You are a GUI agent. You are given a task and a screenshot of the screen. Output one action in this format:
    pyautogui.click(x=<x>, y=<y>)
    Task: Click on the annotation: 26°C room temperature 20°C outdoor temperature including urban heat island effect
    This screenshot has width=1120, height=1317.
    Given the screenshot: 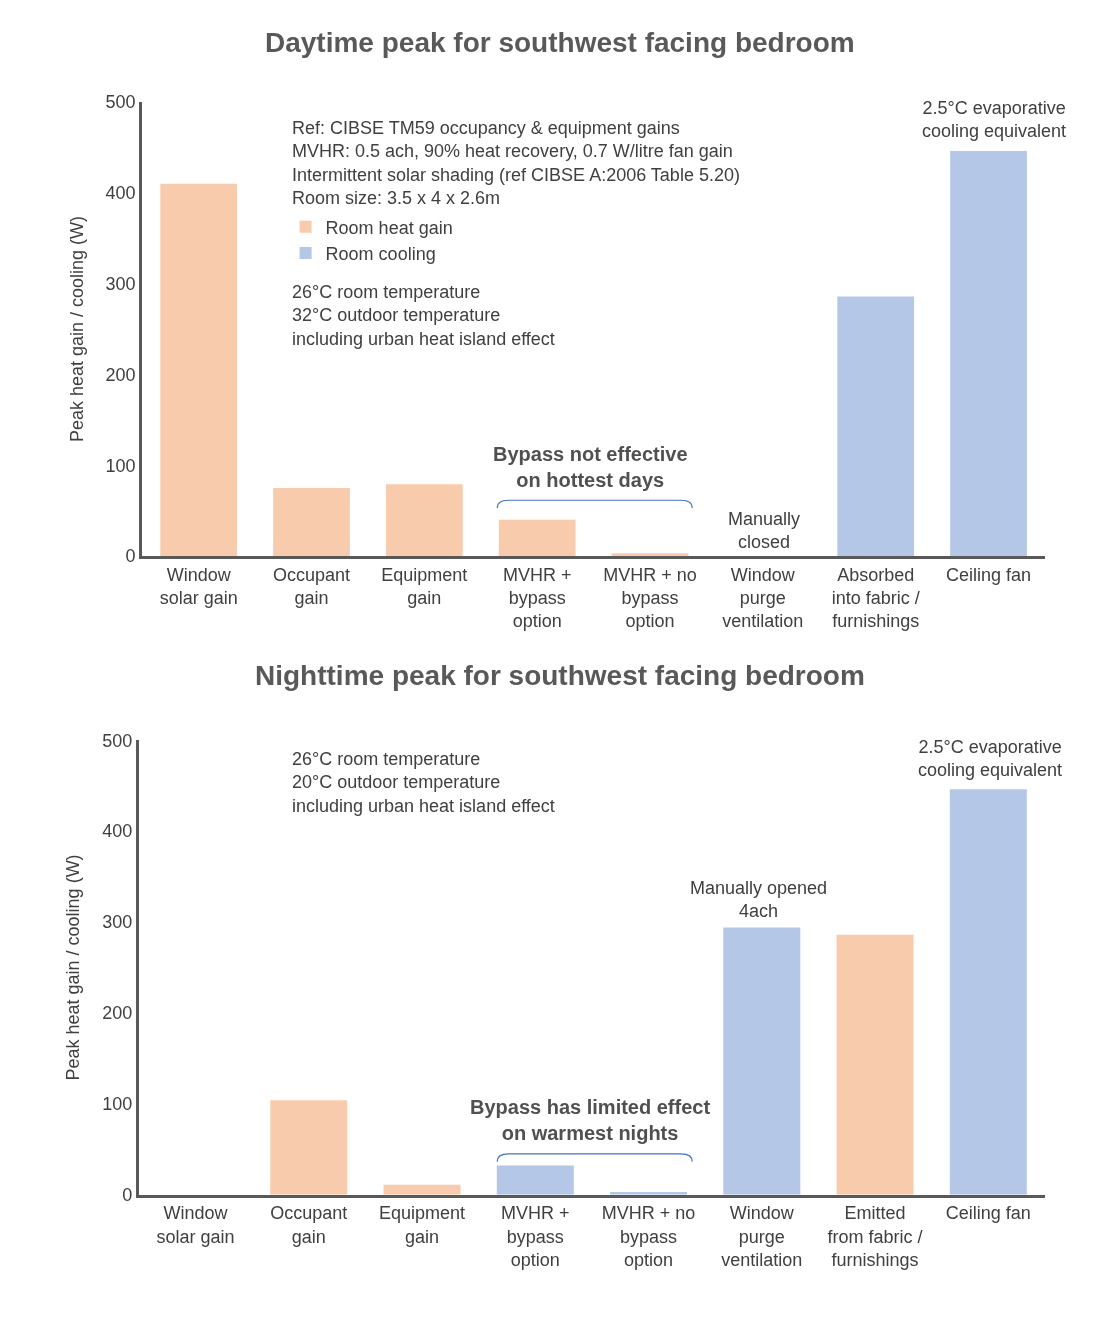 What is the action you would take?
    pyautogui.click(x=423, y=782)
    